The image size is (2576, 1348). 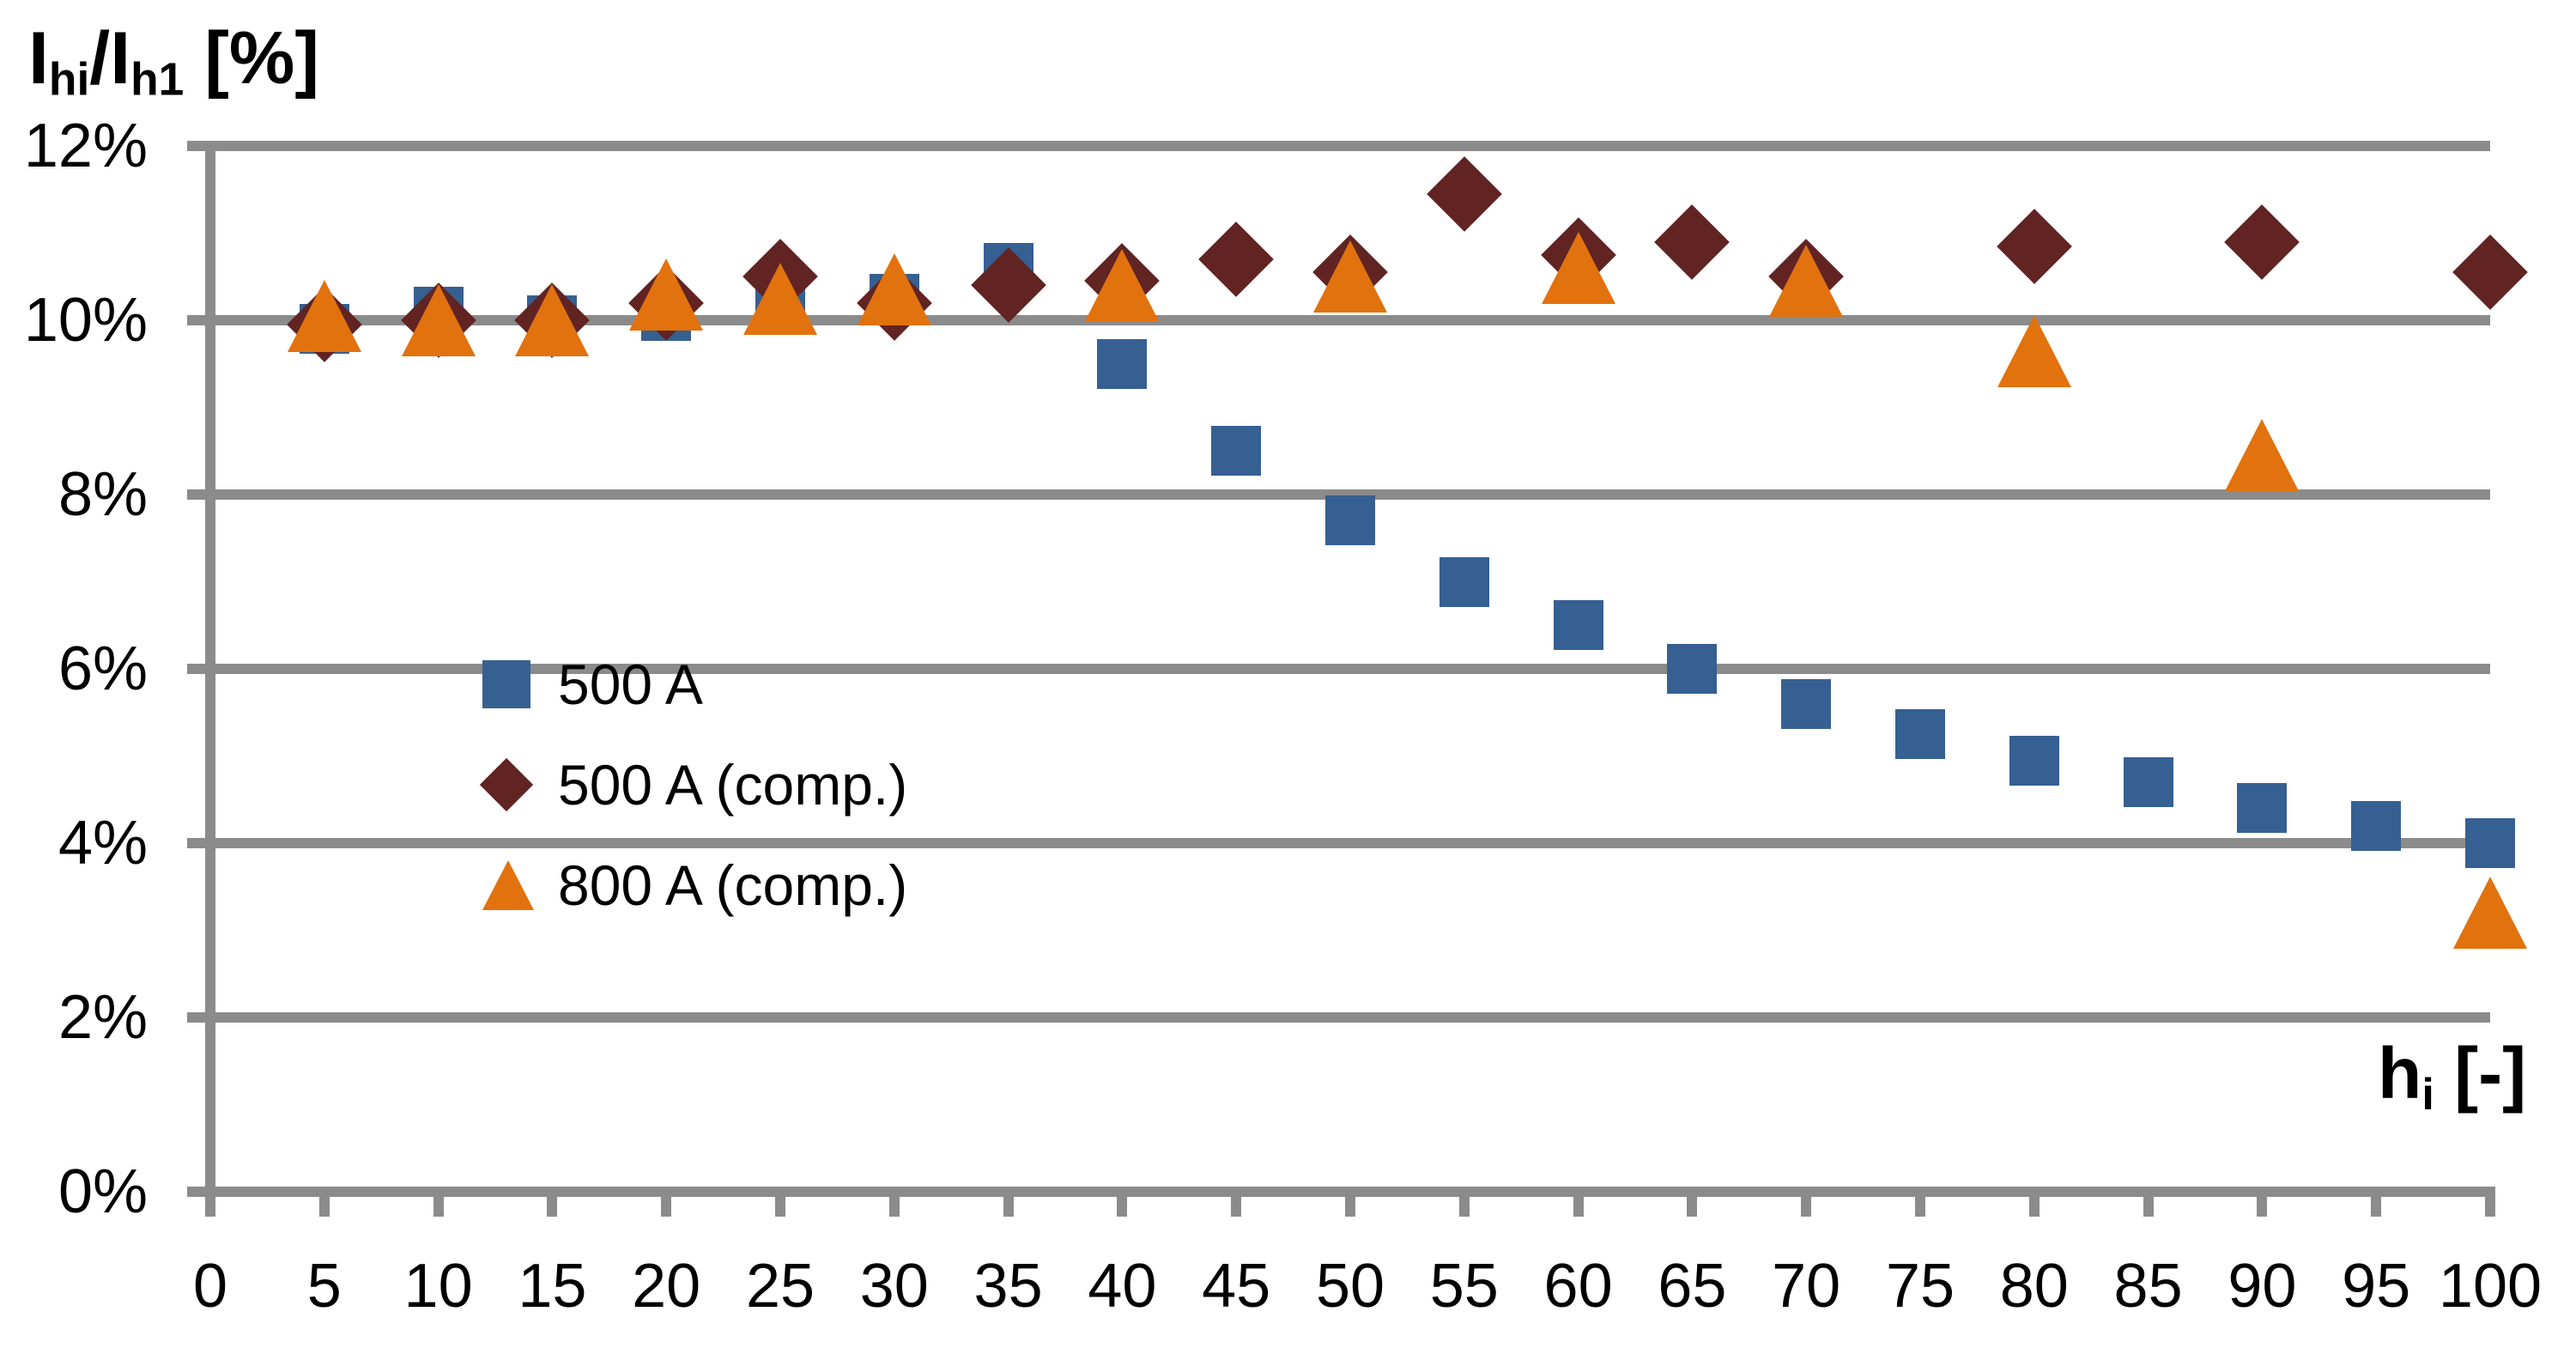 What do you see at coordinates (2490, 273) in the screenshot?
I see `marker-diamond-h100` at bounding box center [2490, 273].